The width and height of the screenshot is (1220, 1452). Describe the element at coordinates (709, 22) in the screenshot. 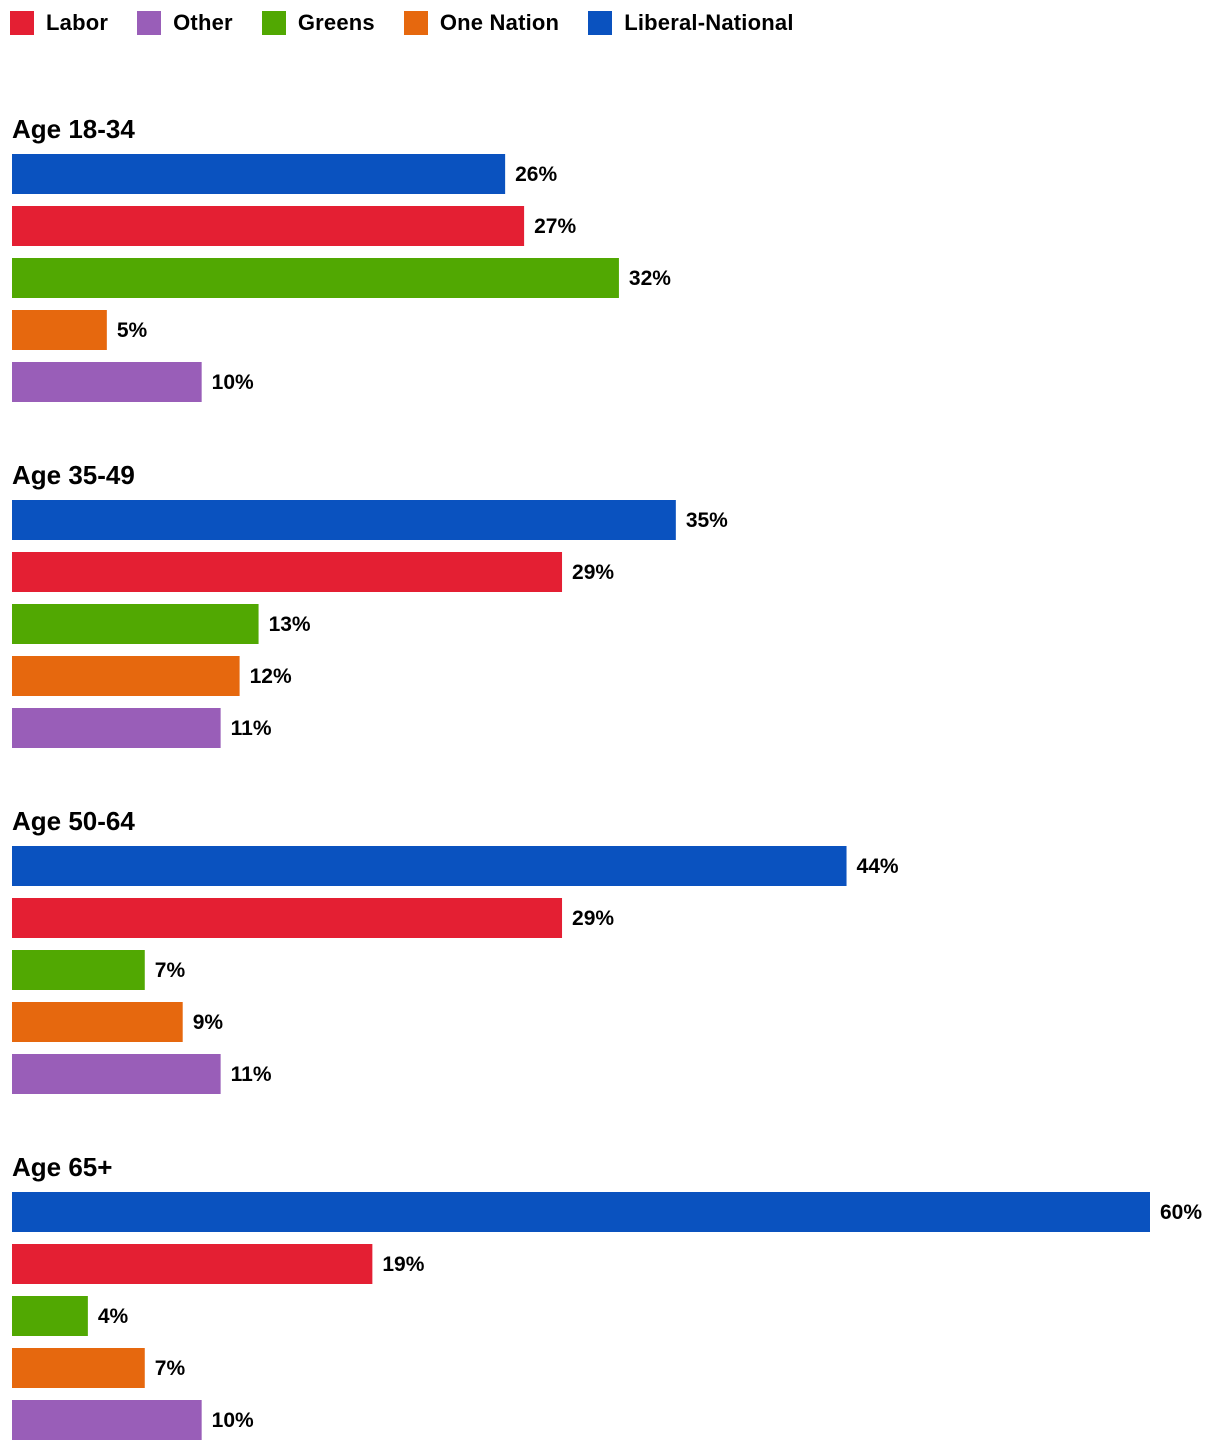

I see `legend-label: Liberal-National` at that location.